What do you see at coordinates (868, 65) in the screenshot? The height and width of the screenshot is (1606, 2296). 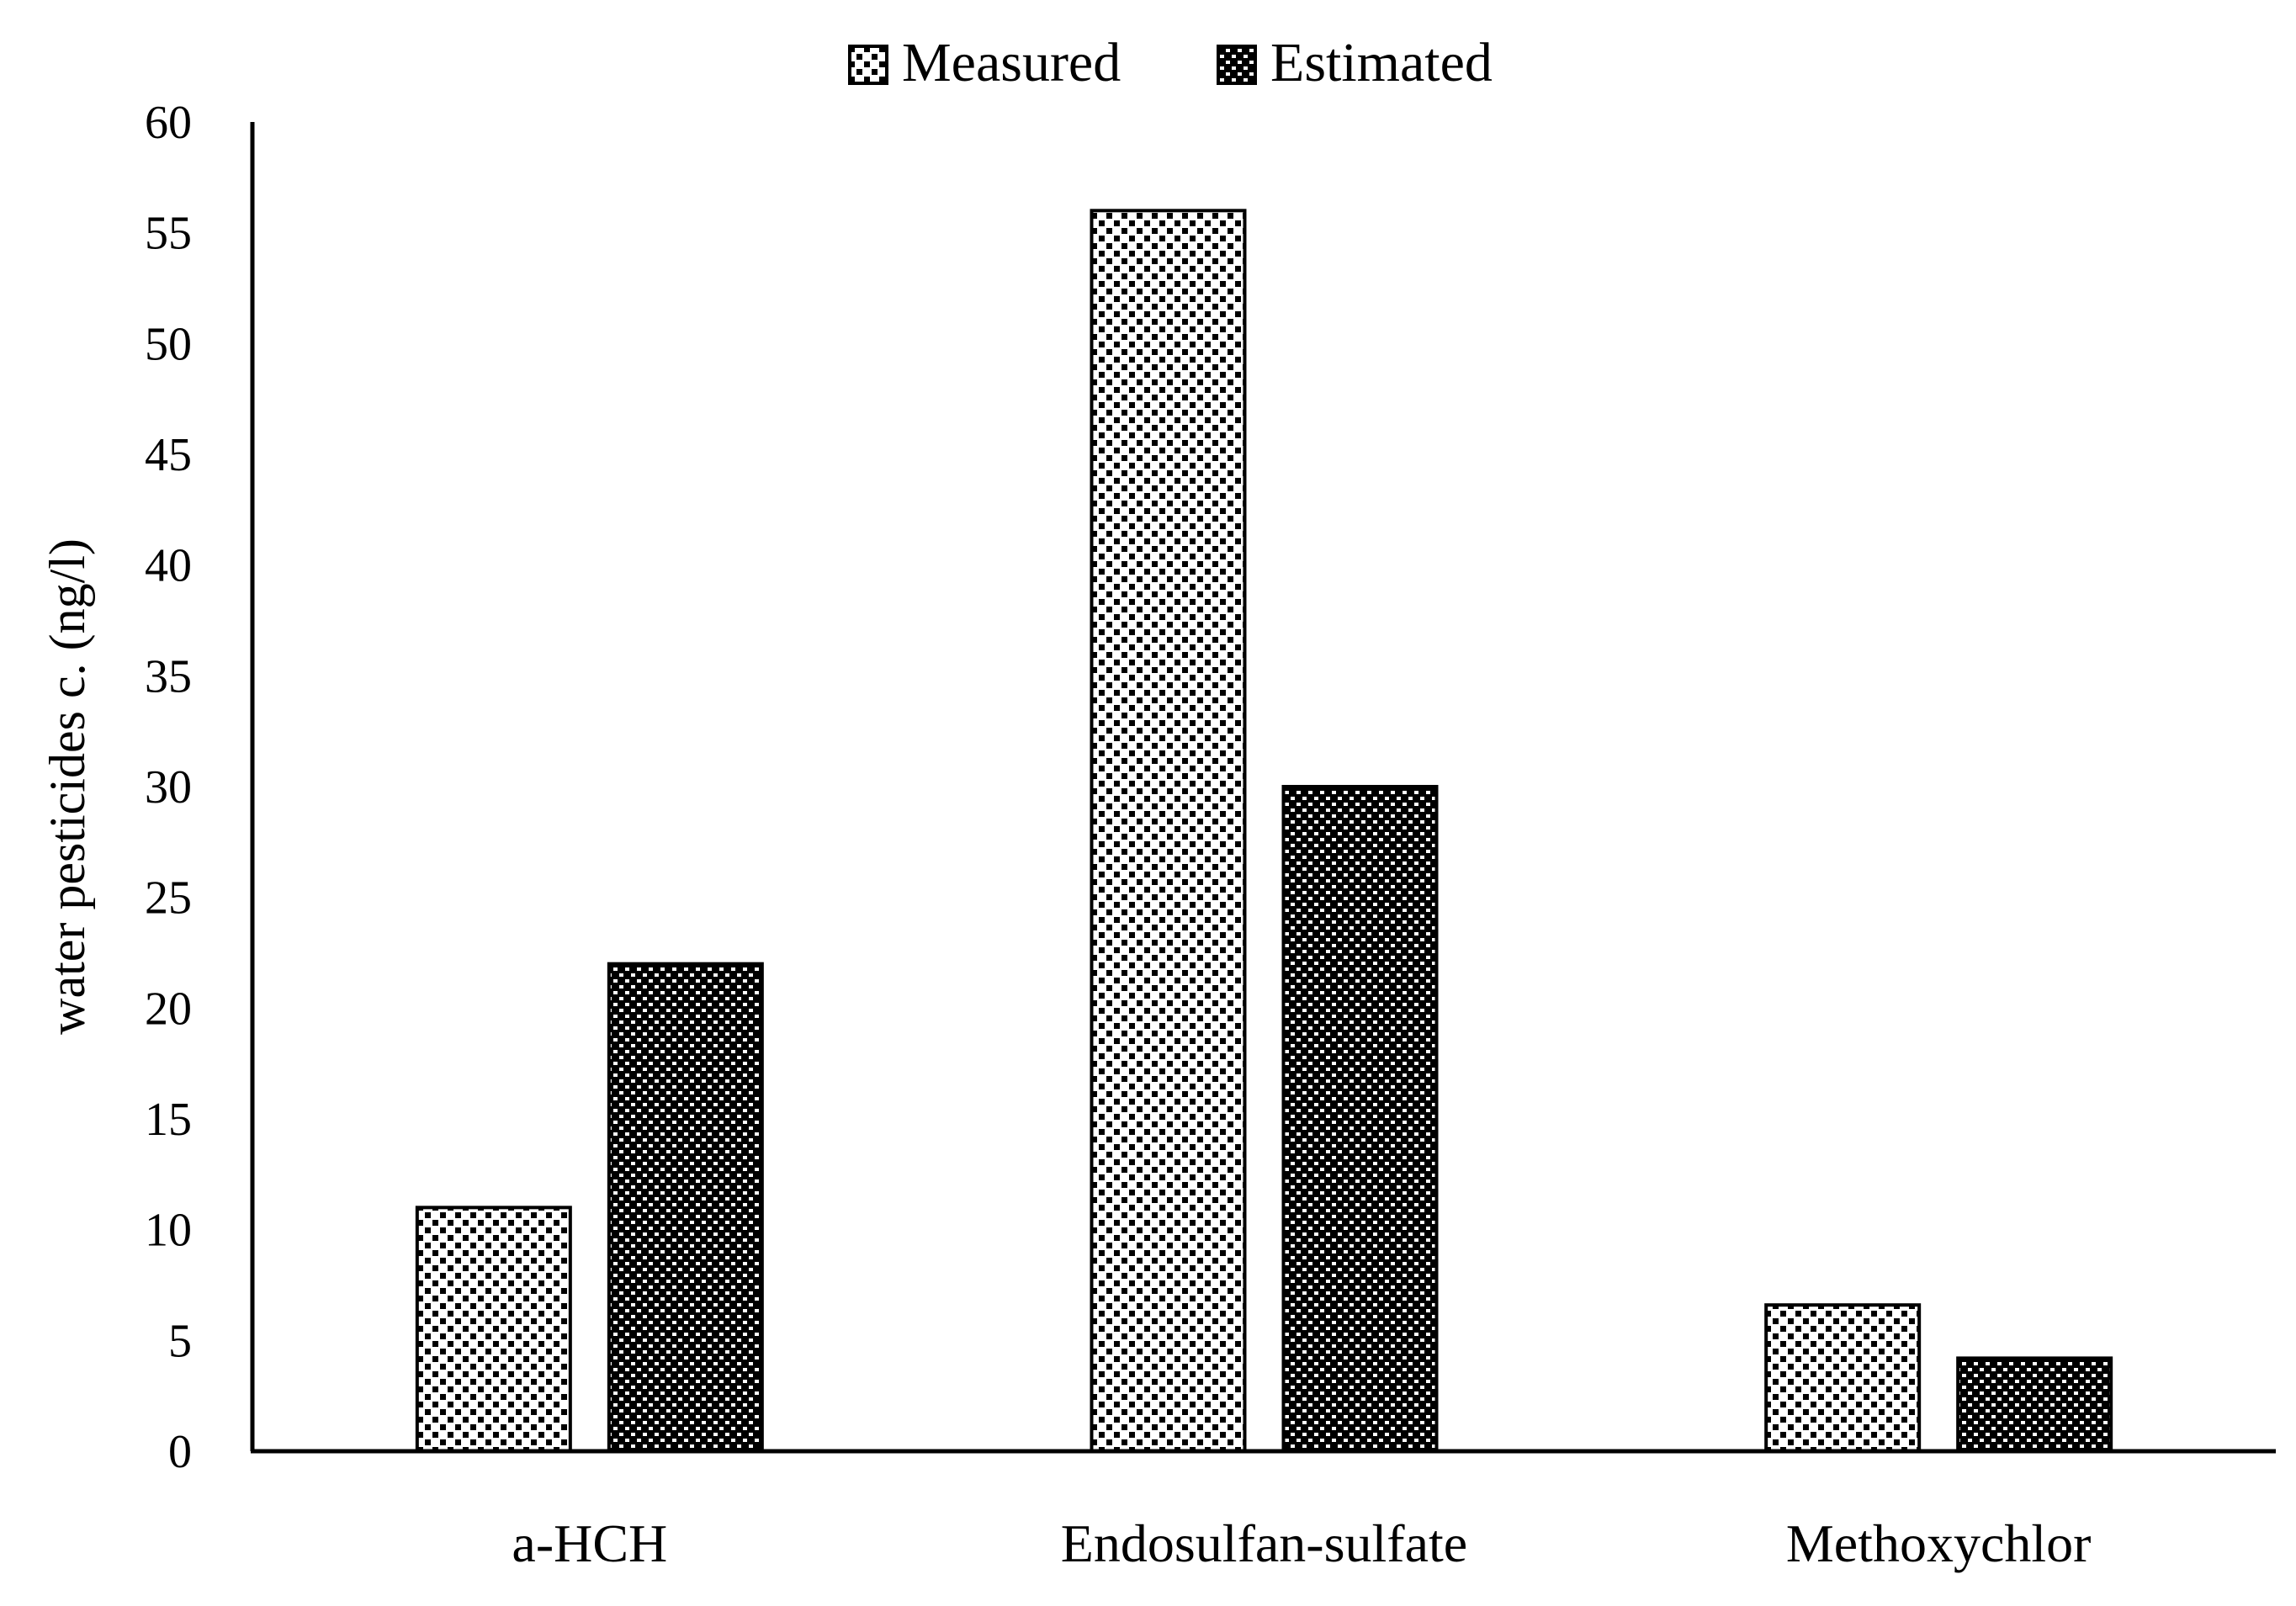 I see `legend-swatch-measured` at bounding box center [868, 65].